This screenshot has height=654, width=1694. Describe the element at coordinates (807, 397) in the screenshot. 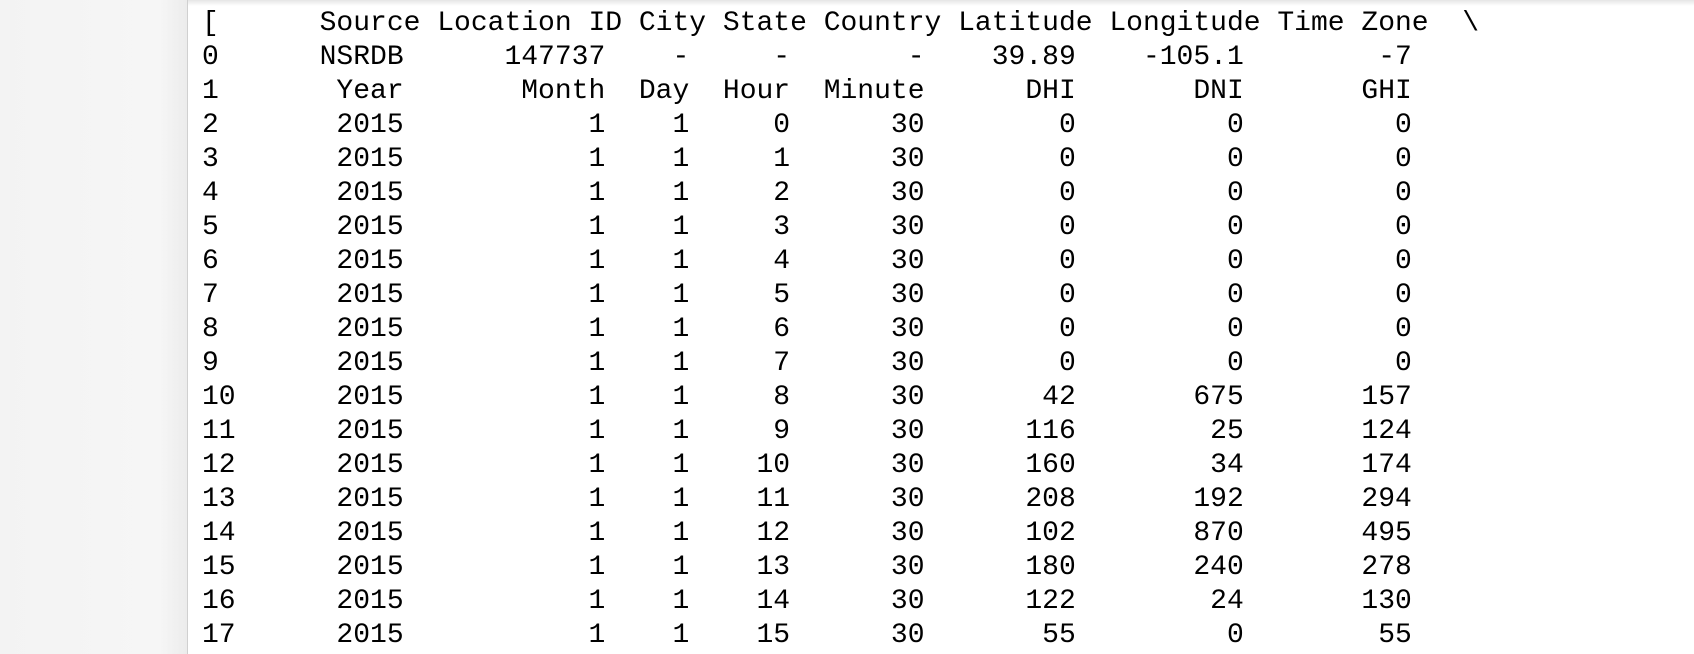

I see `output-line: 10 2015 1 1 8 30 42 675 157` at that location.